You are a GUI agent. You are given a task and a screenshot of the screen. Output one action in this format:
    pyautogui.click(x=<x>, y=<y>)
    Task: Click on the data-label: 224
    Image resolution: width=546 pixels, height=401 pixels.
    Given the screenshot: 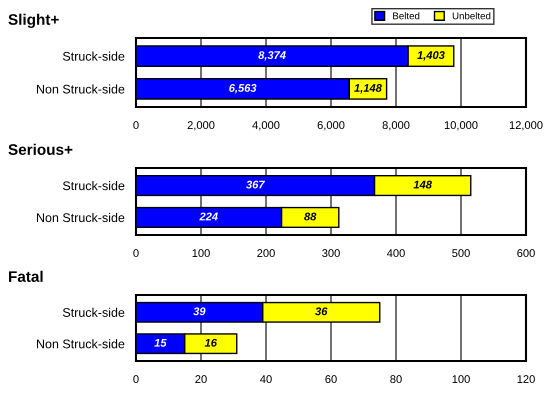 What is the action you would take?
    pyautogui.click(x=208, y=216)
    